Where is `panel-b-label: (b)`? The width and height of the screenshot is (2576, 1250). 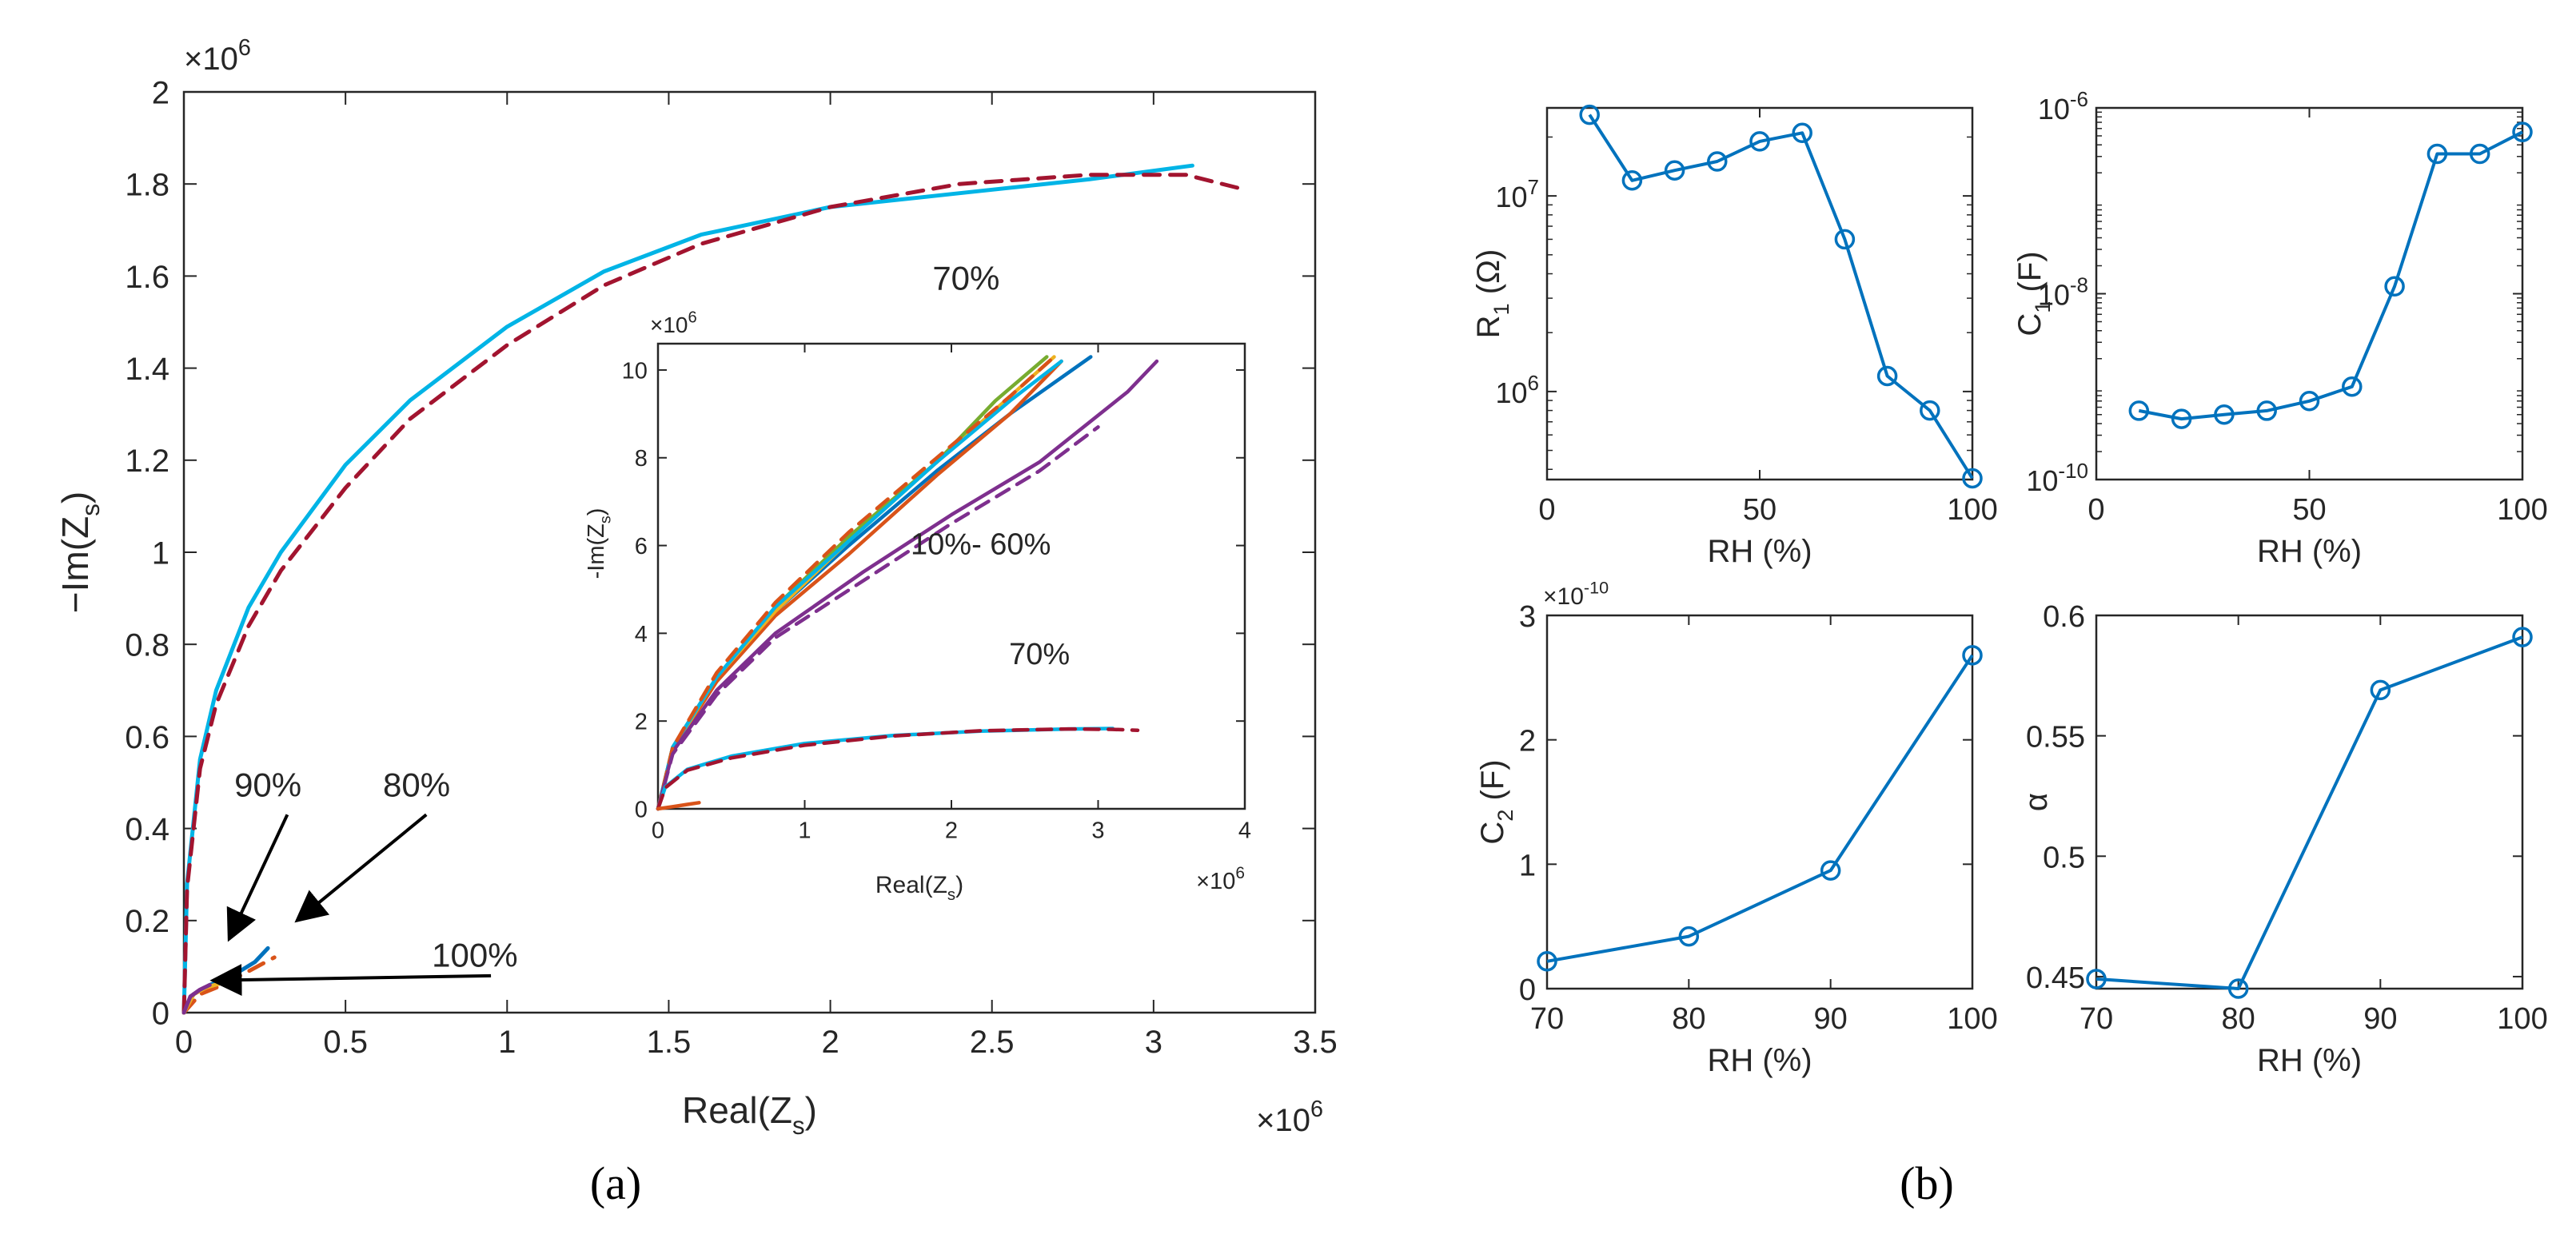
panel-b-label: (b) is located at coordinates (1927, 1183).